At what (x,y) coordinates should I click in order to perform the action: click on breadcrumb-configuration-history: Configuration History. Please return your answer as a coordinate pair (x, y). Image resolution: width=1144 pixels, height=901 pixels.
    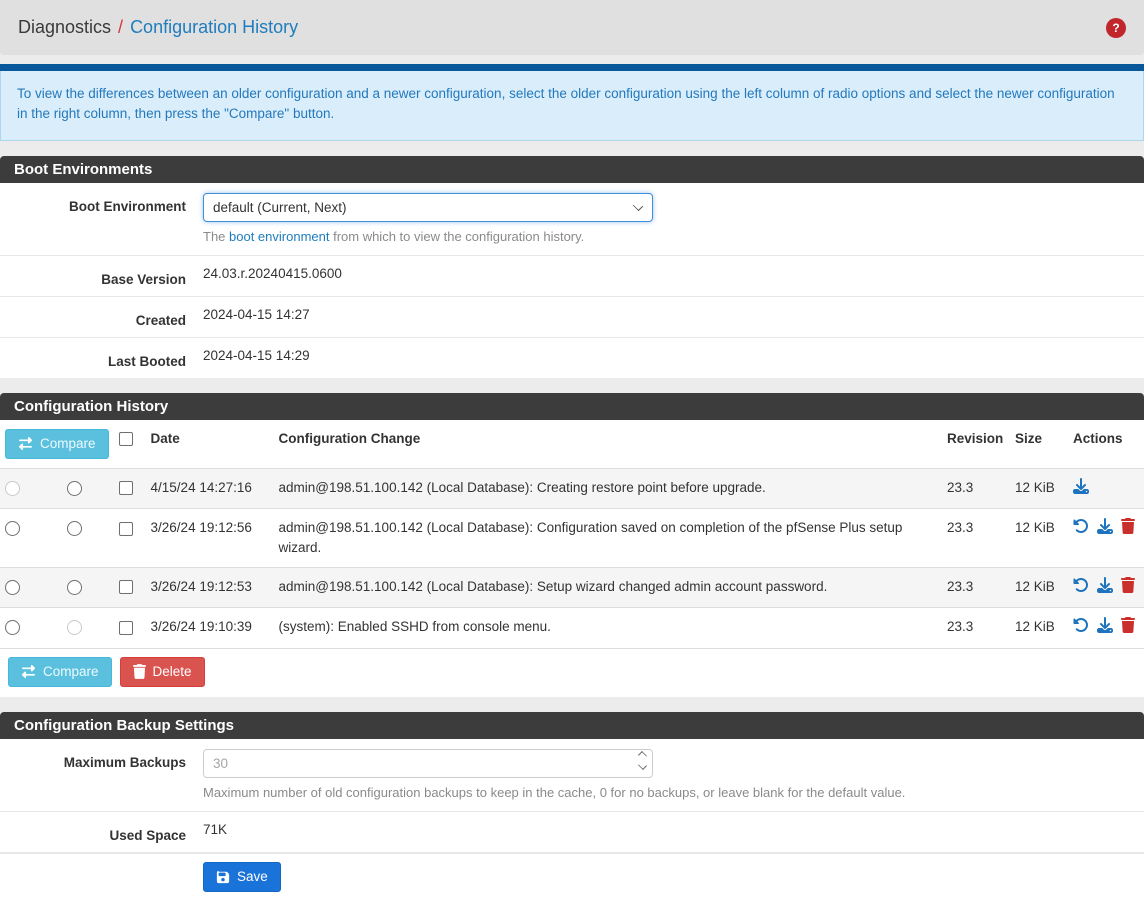
    Looking at the image, I should click on (214, 27).